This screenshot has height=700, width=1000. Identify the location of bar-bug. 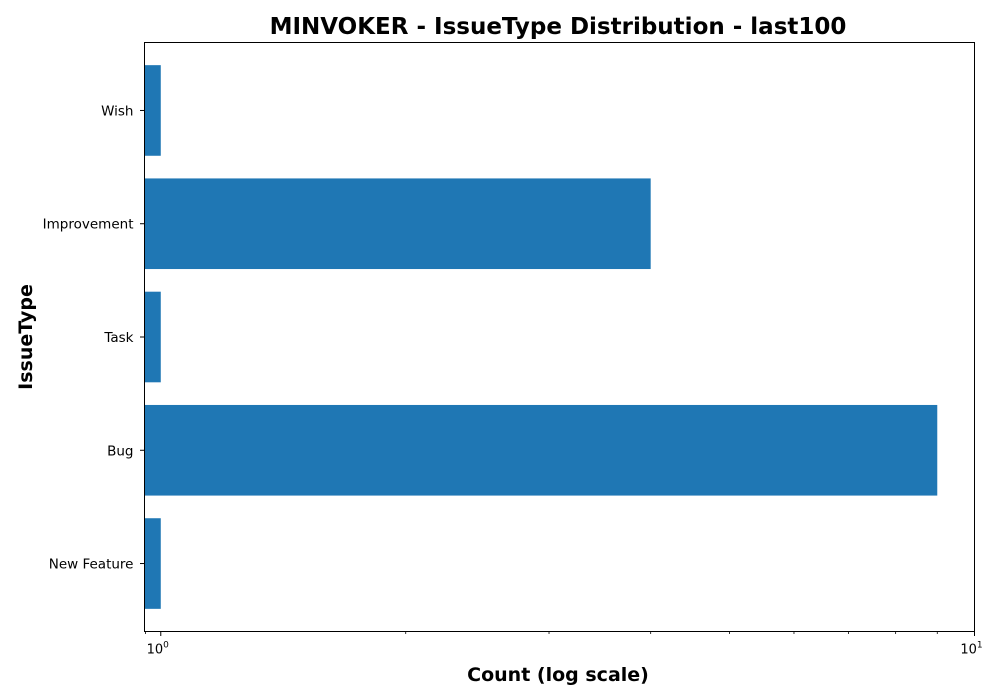
(541, 450).